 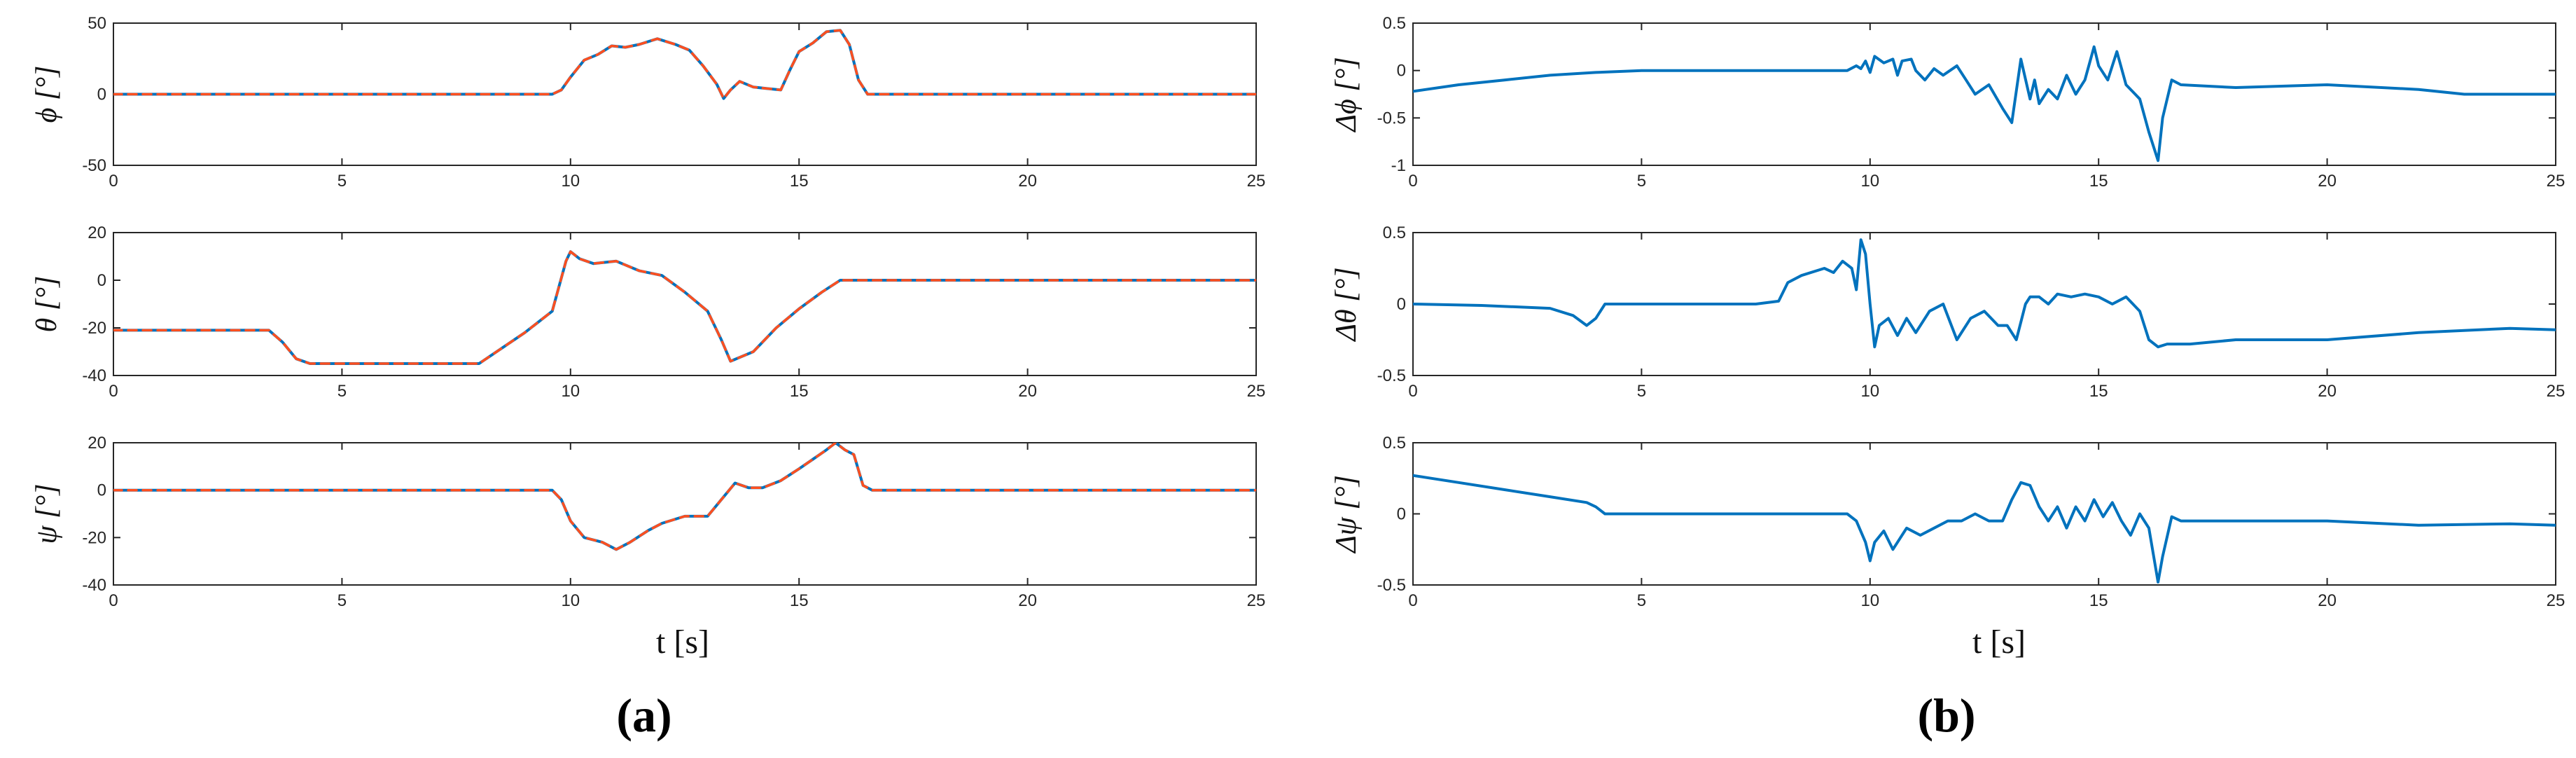 What do you see at coordinates (682, 642) in the screenshot?
I see `xlabel-a: t [s]` at bounding box center [682, 642].